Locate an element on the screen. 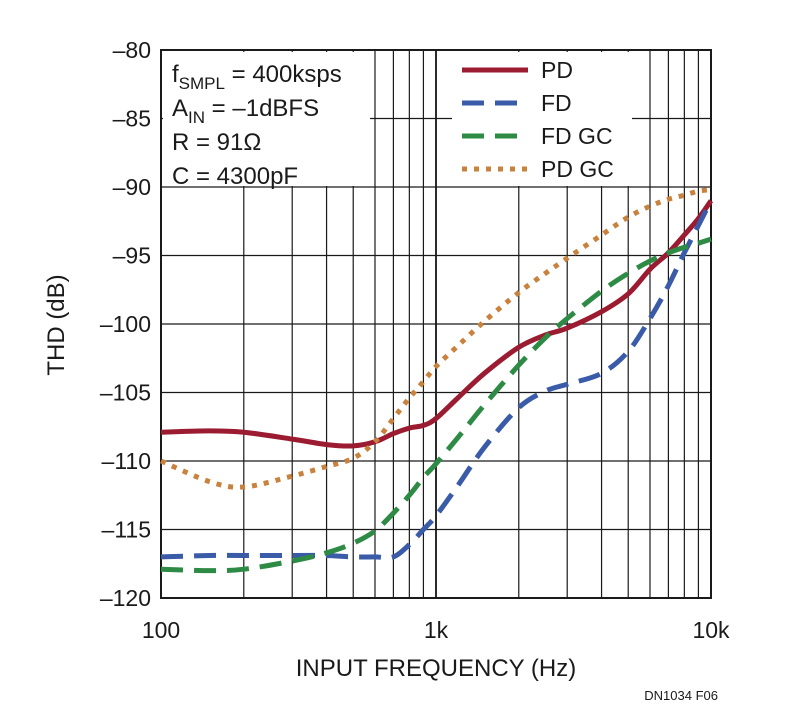 The height and width of the screenshot is (722, 797). x-axis-label: INPUT FREQUENCY (Hz) is located at coordinates (436, 668).